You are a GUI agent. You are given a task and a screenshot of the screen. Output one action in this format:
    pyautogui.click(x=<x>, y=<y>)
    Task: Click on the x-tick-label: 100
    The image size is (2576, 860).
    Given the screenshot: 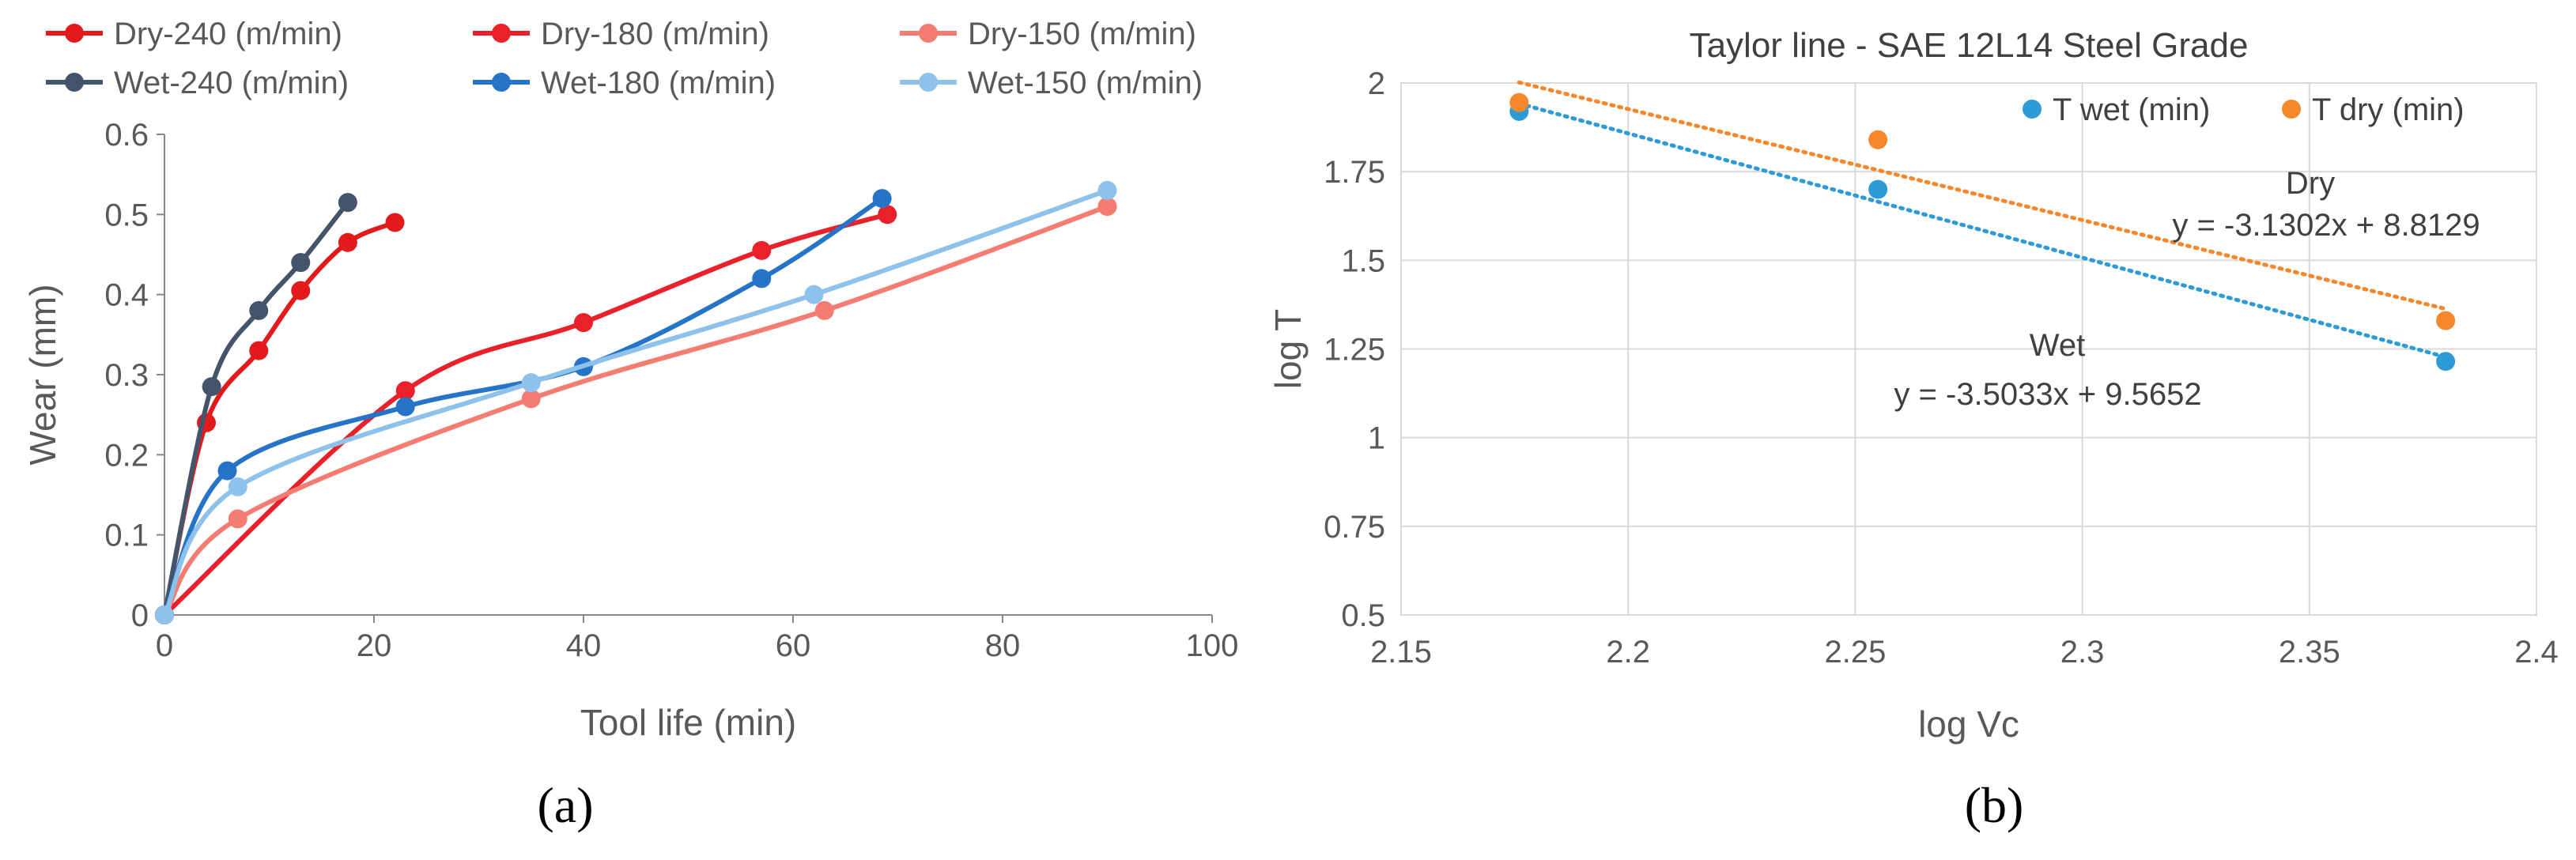 What is the action you would take?
    pyautogui.click(x=1212, y=645)
    